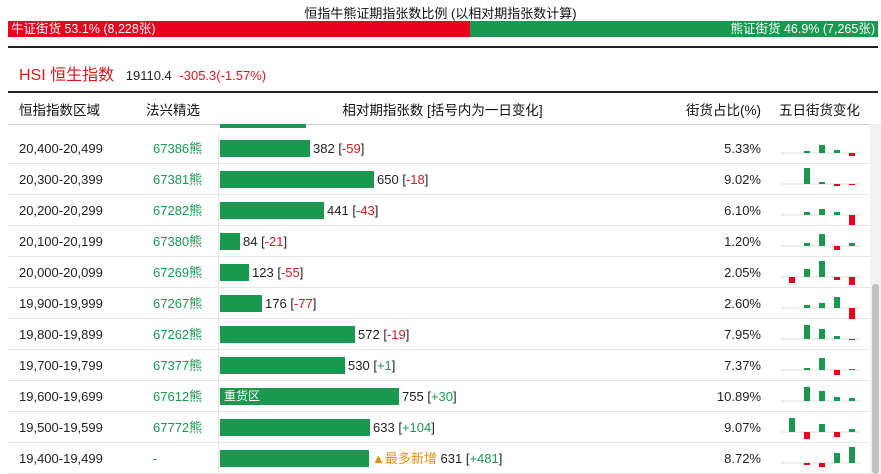  I want to click on contracts-label: 176 [-77], so click(291, 303).